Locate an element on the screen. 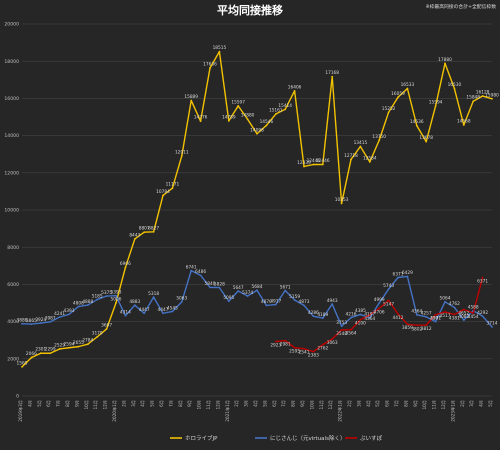 This screenshot has width=500, height=450. data-label: 16059 is located at coordinates (398, 94).